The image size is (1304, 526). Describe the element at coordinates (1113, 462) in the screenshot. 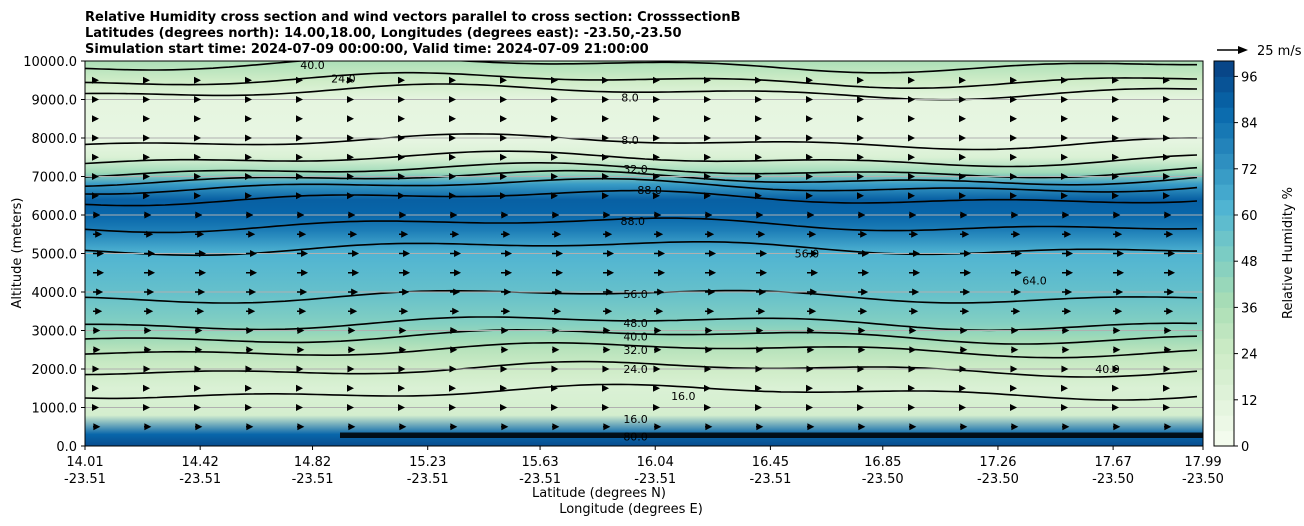

I see `x-tick-label-latitude: 17.67` at that location.